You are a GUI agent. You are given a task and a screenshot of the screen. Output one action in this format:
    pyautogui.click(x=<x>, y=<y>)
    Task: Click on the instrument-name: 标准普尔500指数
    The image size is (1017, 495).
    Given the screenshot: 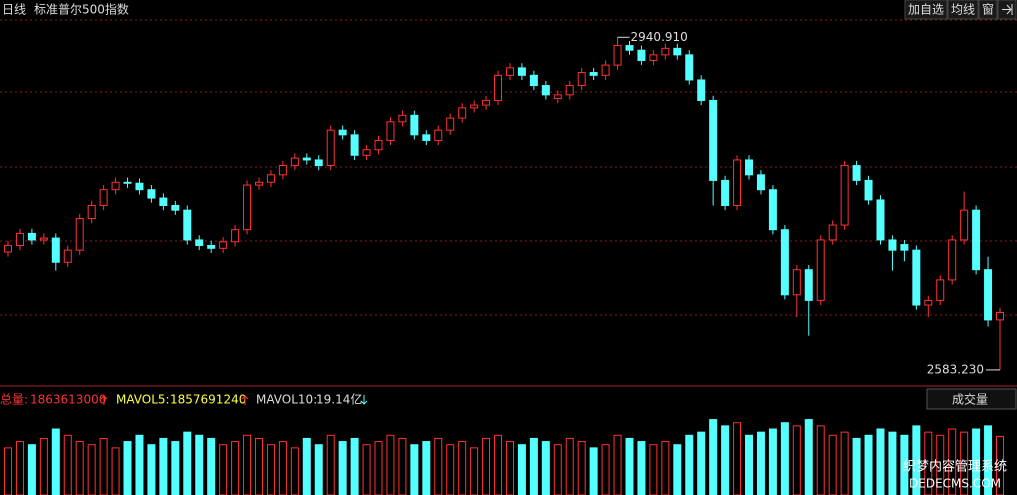 What is the action you would take?
    pyautogui.click(x=81, y=9)
    